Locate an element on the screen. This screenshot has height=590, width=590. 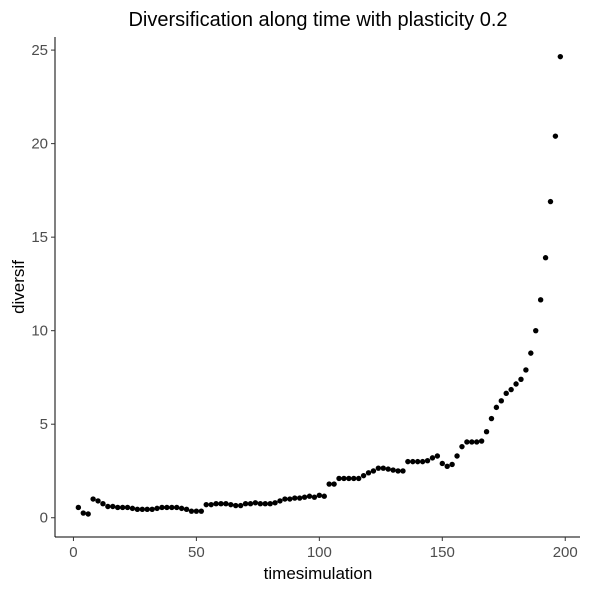
y-axis-label: diversif is located at coordinates (18, 287).